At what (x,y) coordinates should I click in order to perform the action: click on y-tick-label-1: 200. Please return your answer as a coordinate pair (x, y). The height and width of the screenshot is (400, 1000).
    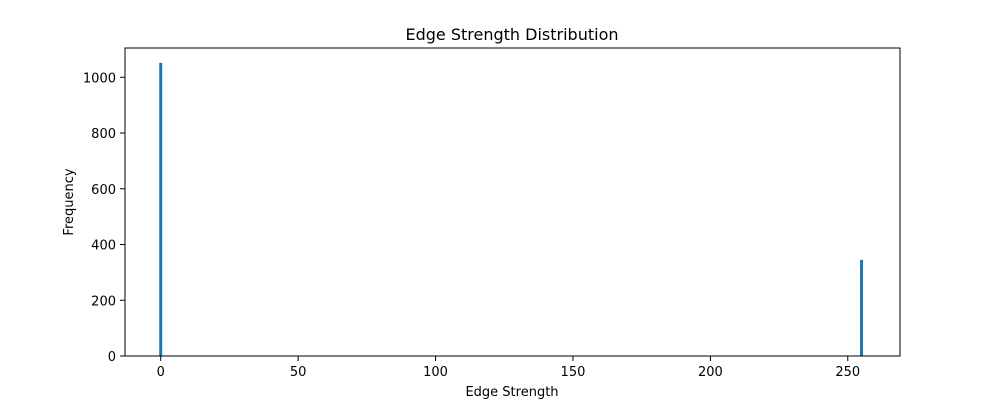
    Looking at the image, I should click on (103, 301).